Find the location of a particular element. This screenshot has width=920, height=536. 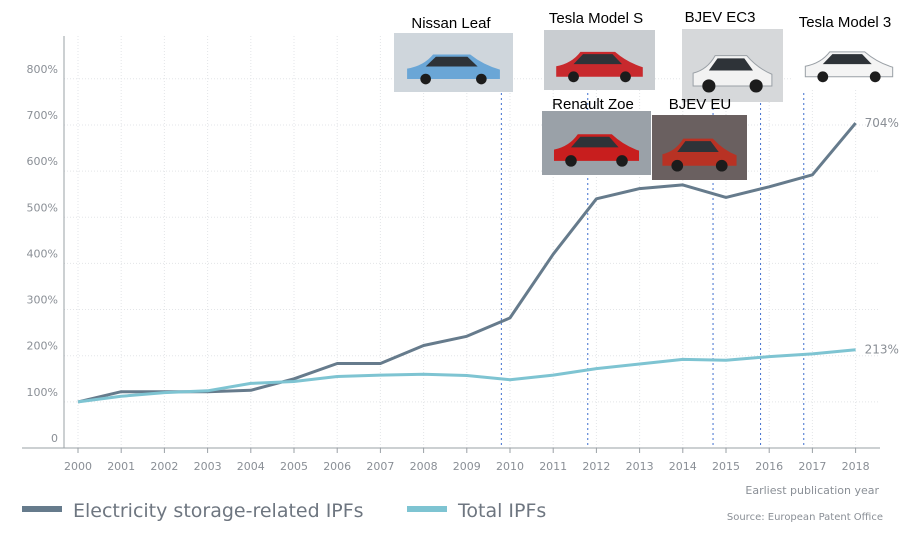

y-tick-label: 0 is located at coordinates (54, 438).